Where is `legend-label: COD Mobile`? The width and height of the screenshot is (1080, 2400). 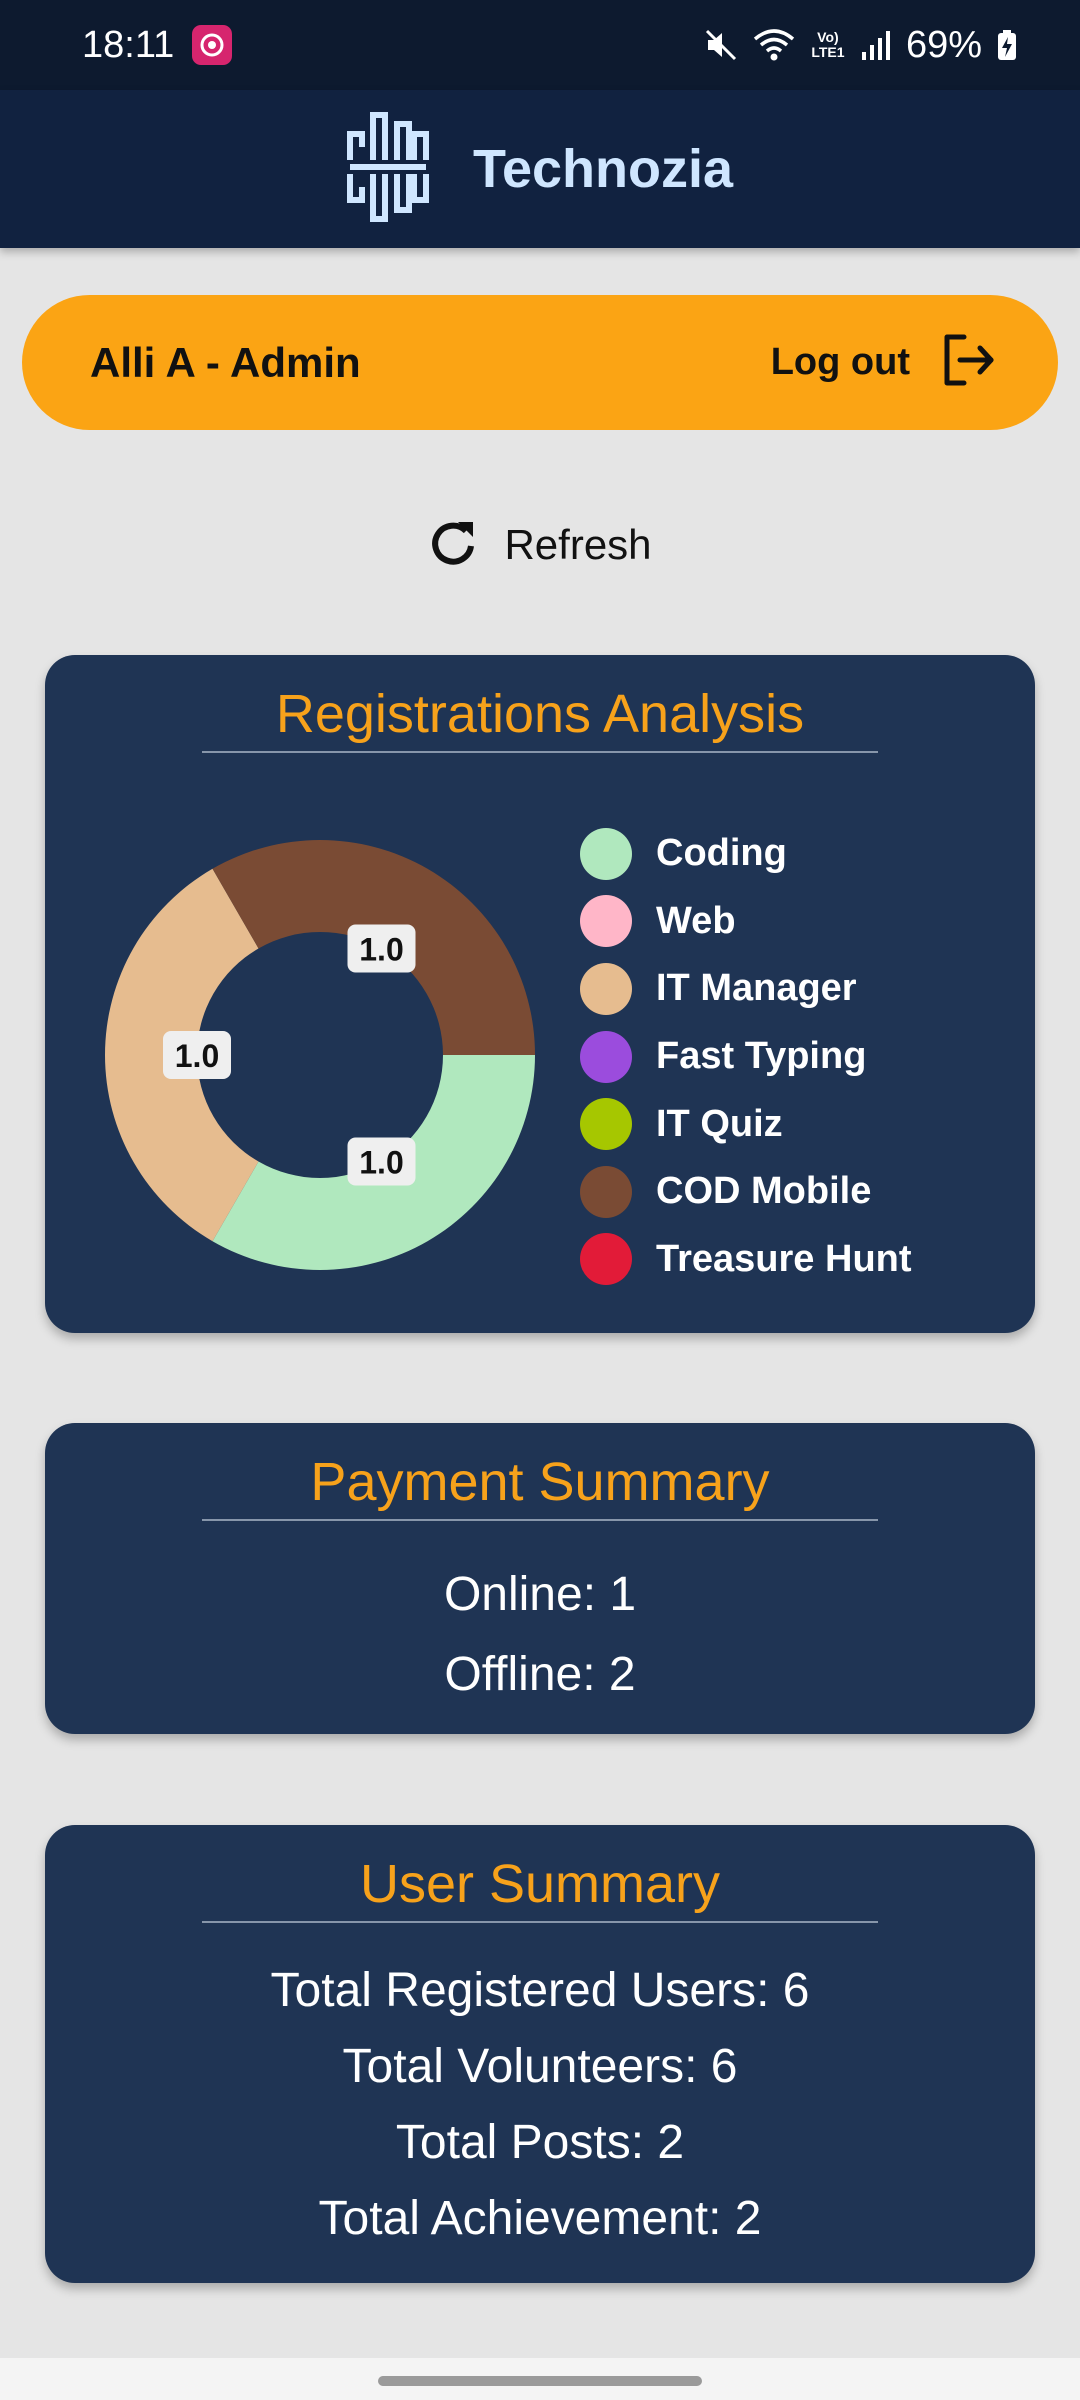 legend-label: COD Mobile is located at coordinates (764, 1191).